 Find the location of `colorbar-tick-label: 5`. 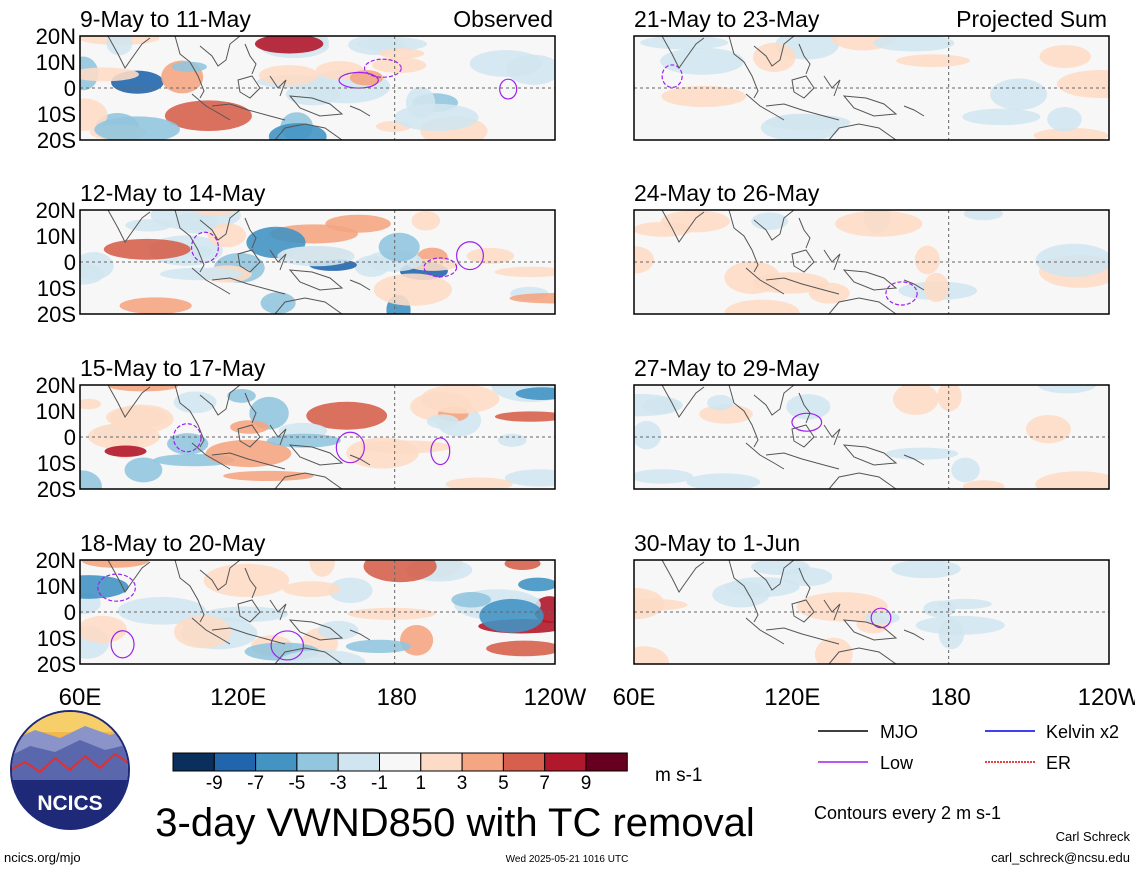

colorbar-tick-label: 5 is located at coordinates (503, 783).